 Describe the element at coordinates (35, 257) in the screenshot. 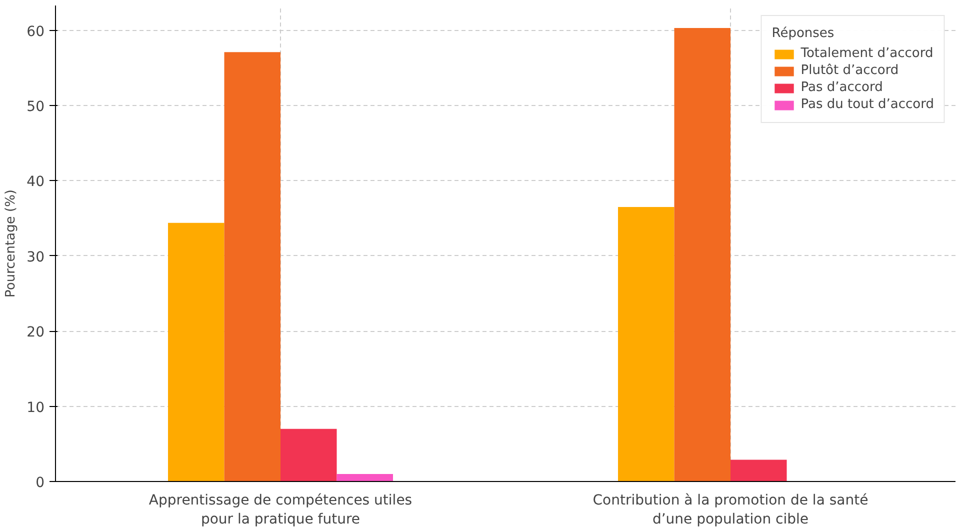

I see `y-tick-label: 30` at that location.